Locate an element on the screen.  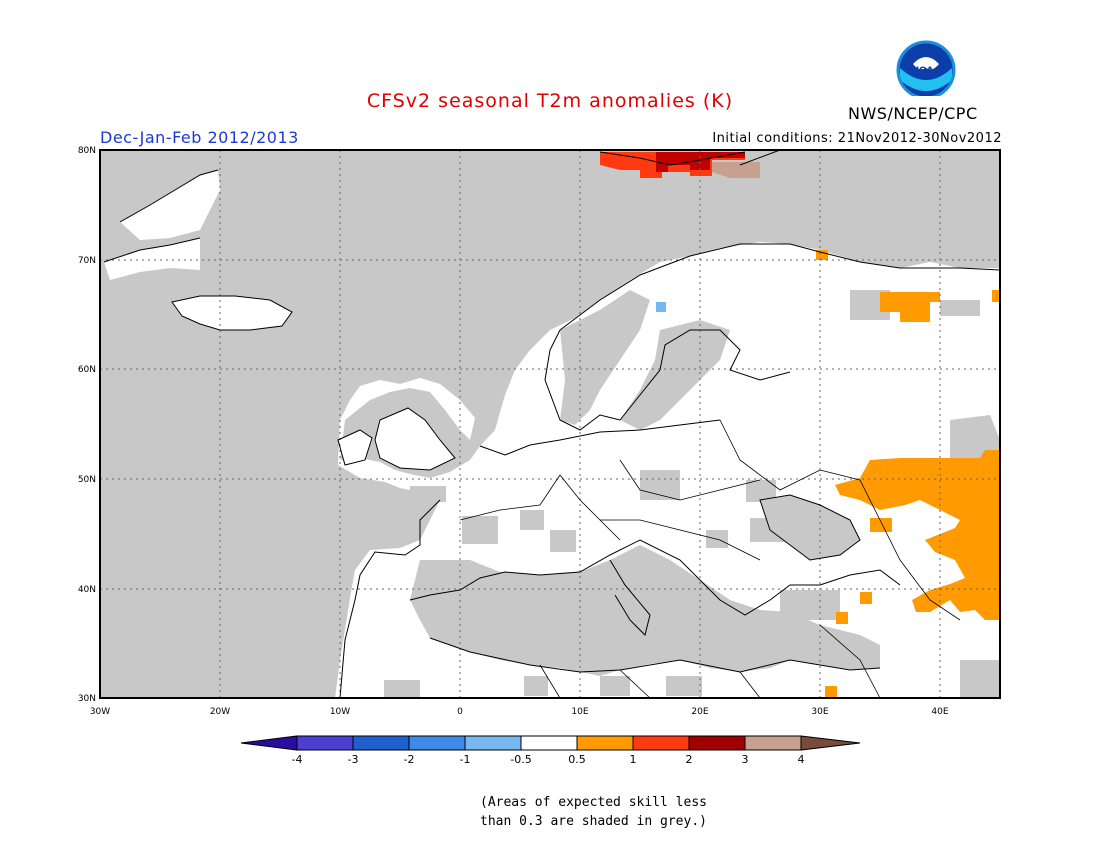
colorbar-label: 2 is located at coordinates (689, 759).